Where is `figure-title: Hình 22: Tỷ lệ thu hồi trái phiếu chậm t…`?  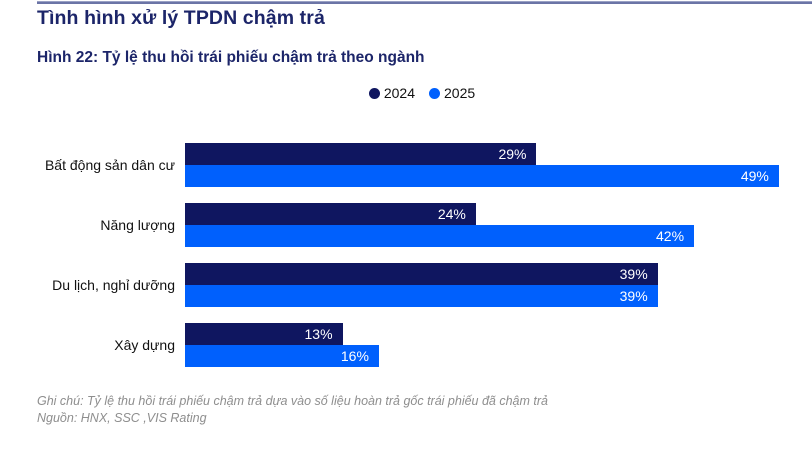
figure-title: Hình 22: Tỷ lệ thu hồi trái phiếu chậm t… is located at coordinates (231, 57).